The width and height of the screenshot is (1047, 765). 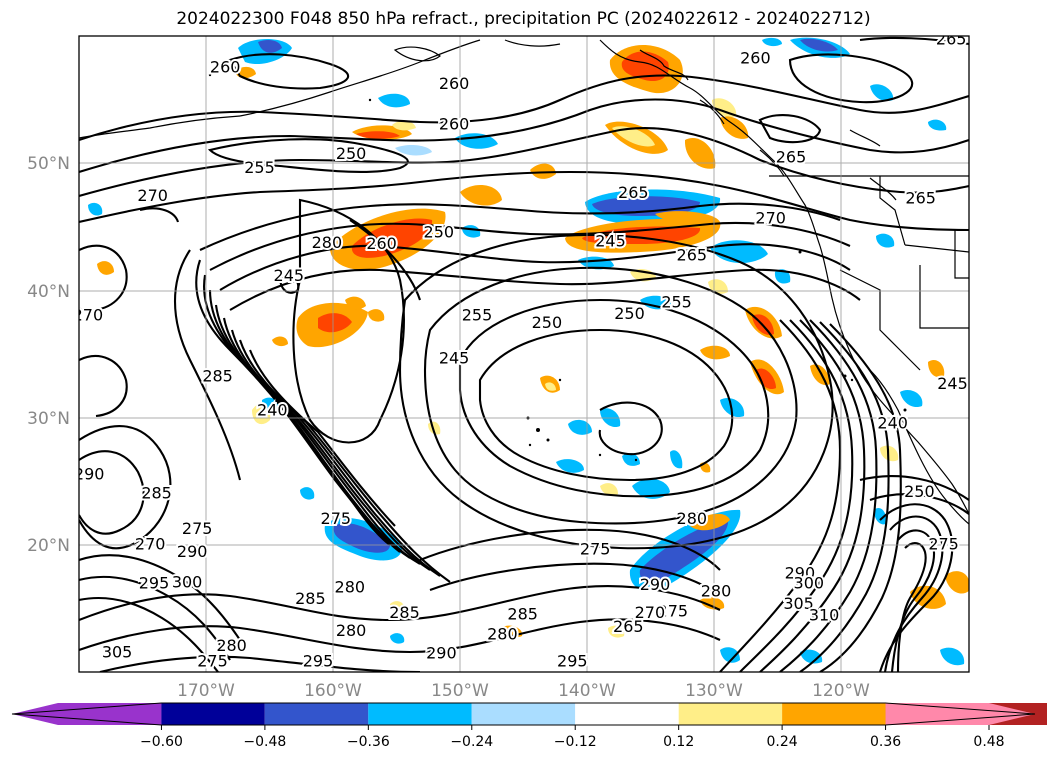 What do you see at coordinates (782, 742) in the screenshot?
I see `colorbar-tick-label: 0.24` at bounding box center [782, 742].